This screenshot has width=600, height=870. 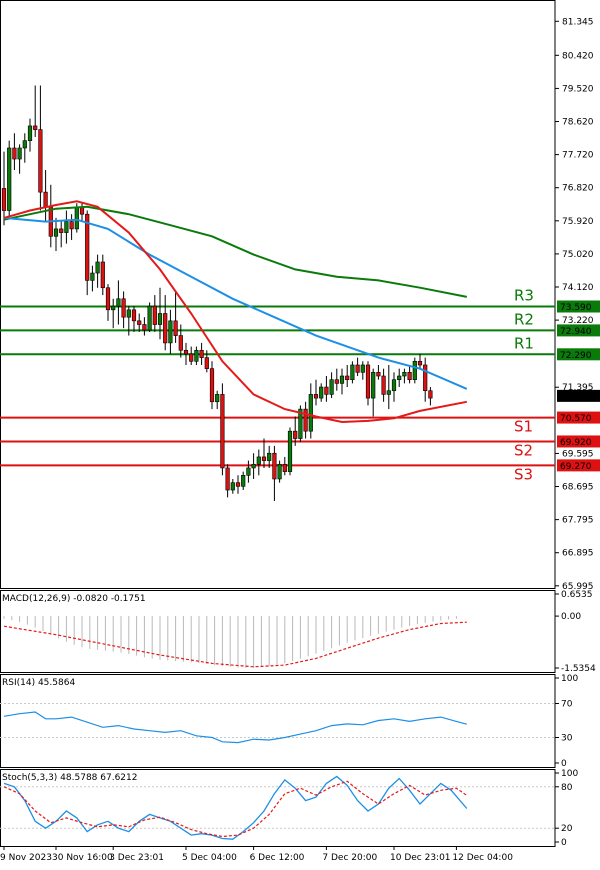 What do you see at coordinates (74, 599) in the screenshot?
I see `macd-label: MACD(12,26,9) -0.0820 -0.1751` at bounding box center [74, 599].